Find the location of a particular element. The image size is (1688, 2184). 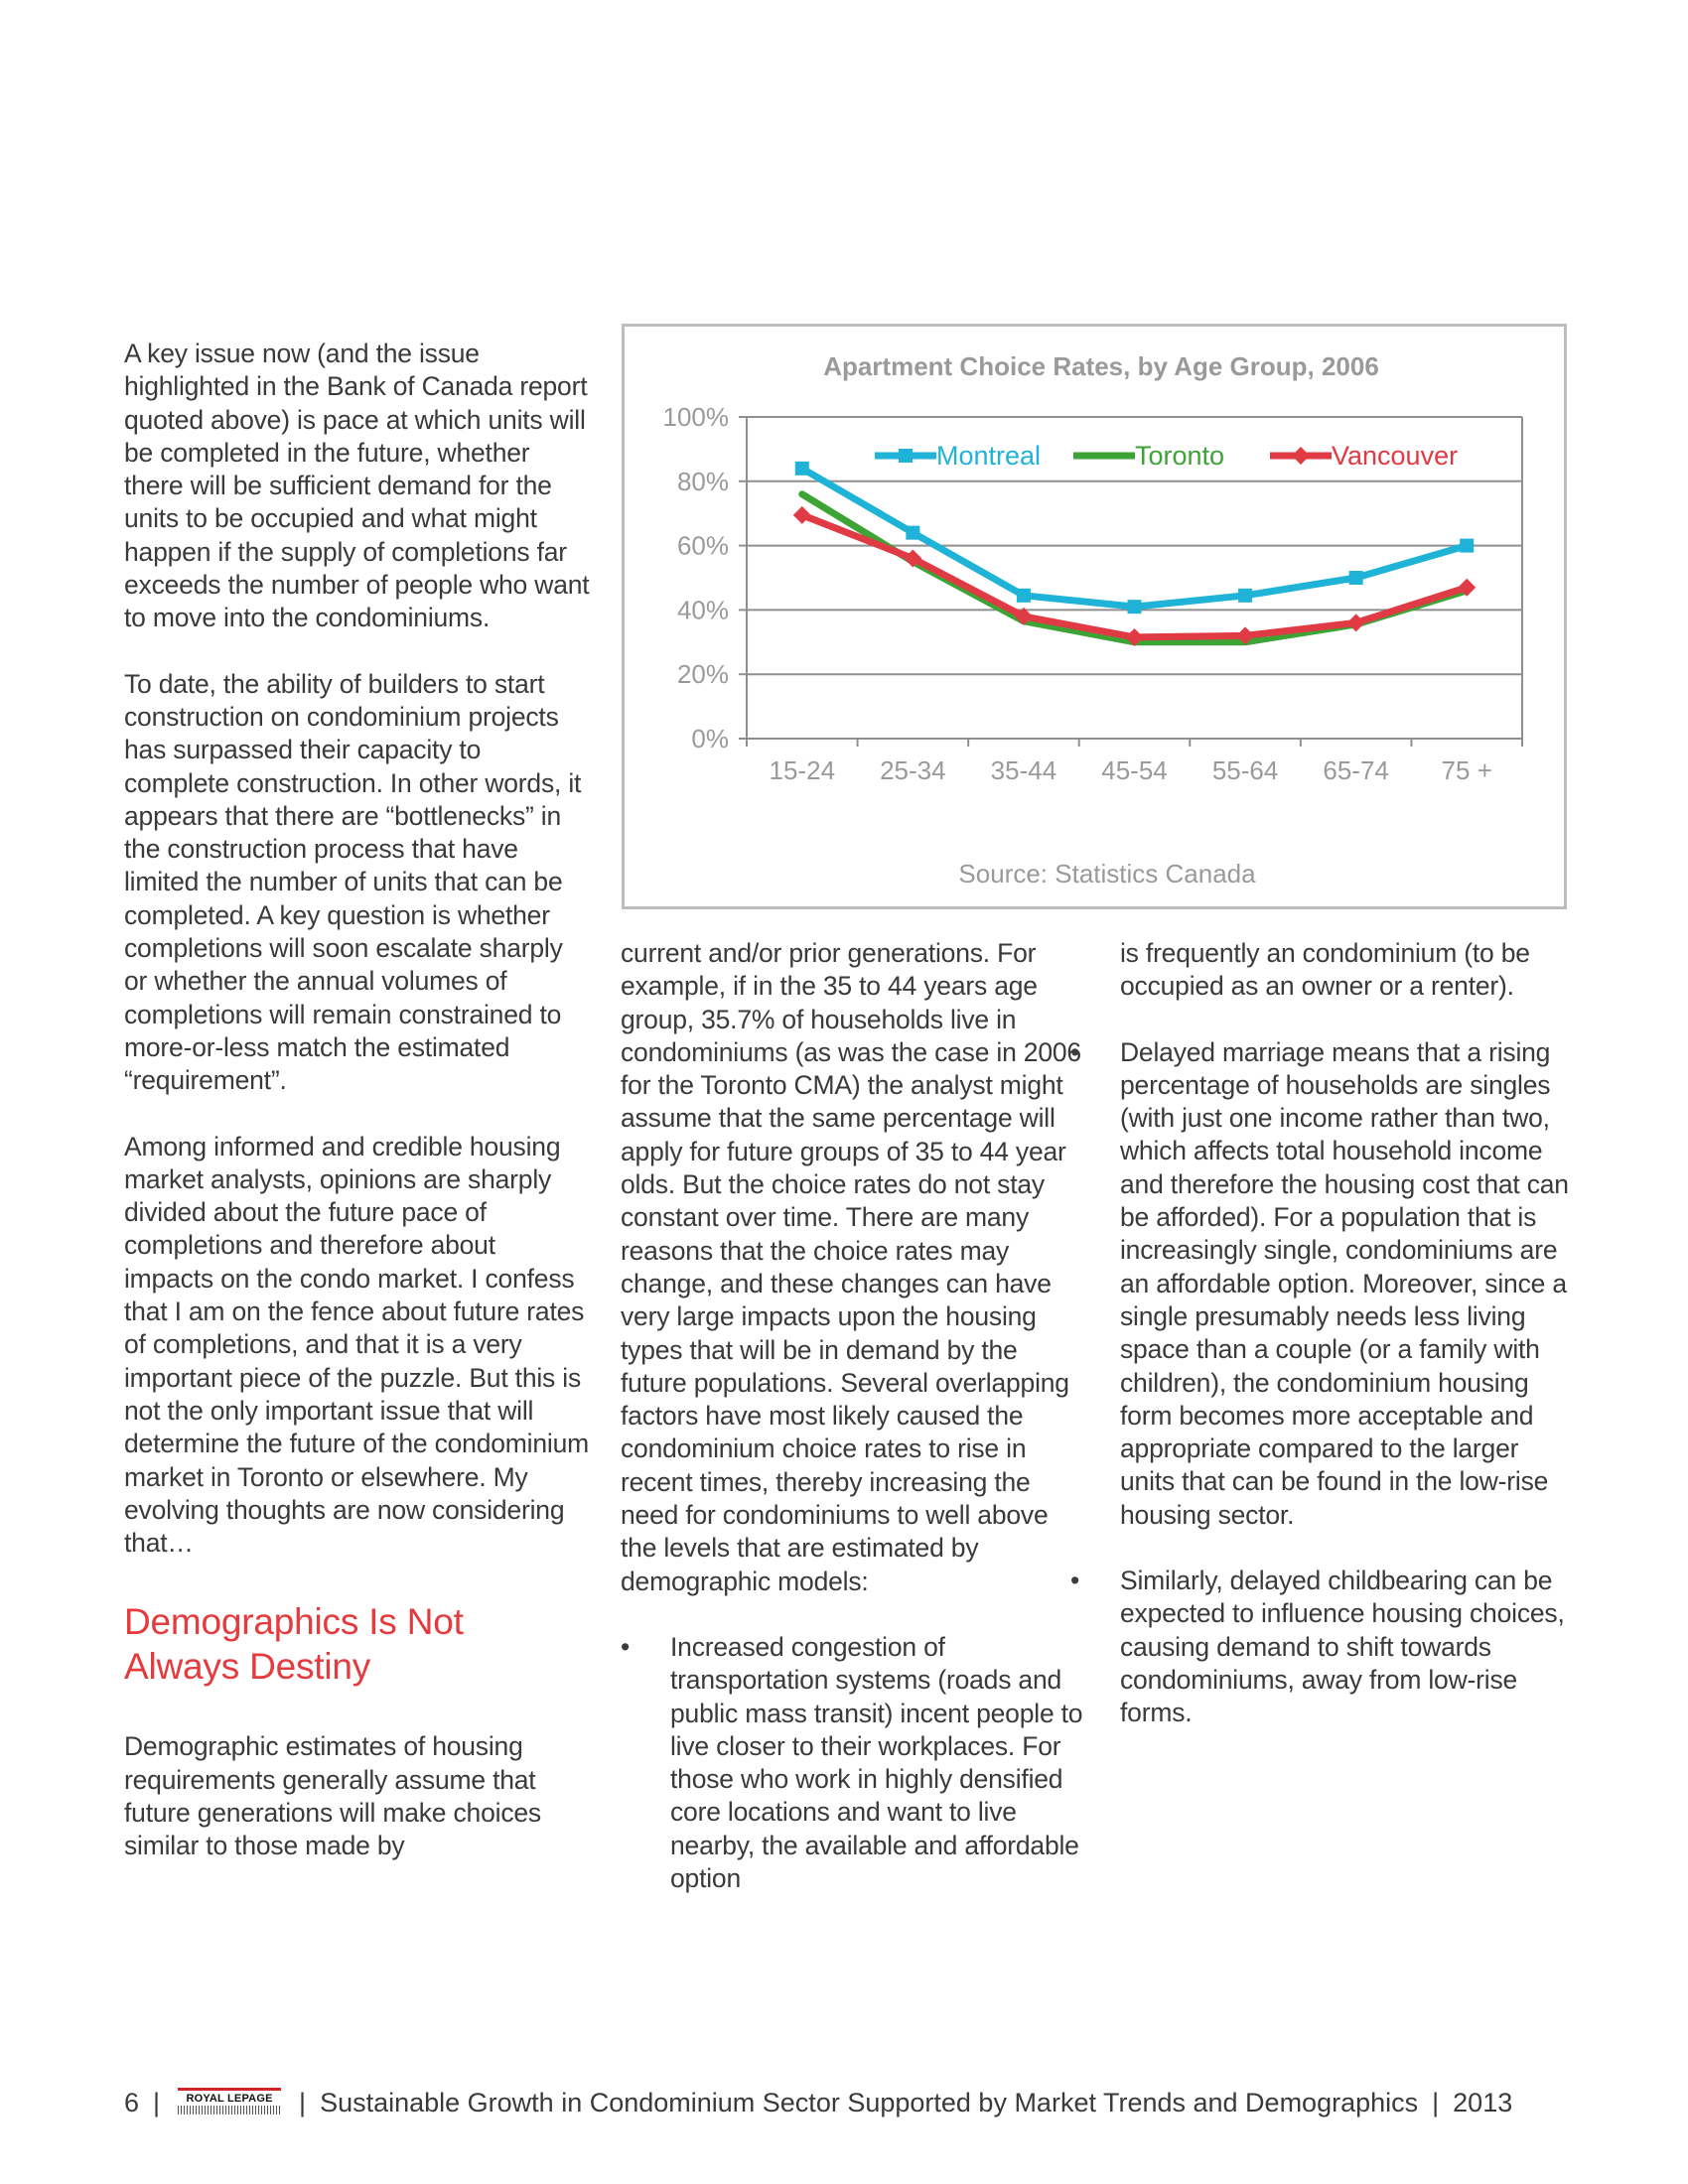

y-tick-label: 40% is located at coordinates (703, 609).